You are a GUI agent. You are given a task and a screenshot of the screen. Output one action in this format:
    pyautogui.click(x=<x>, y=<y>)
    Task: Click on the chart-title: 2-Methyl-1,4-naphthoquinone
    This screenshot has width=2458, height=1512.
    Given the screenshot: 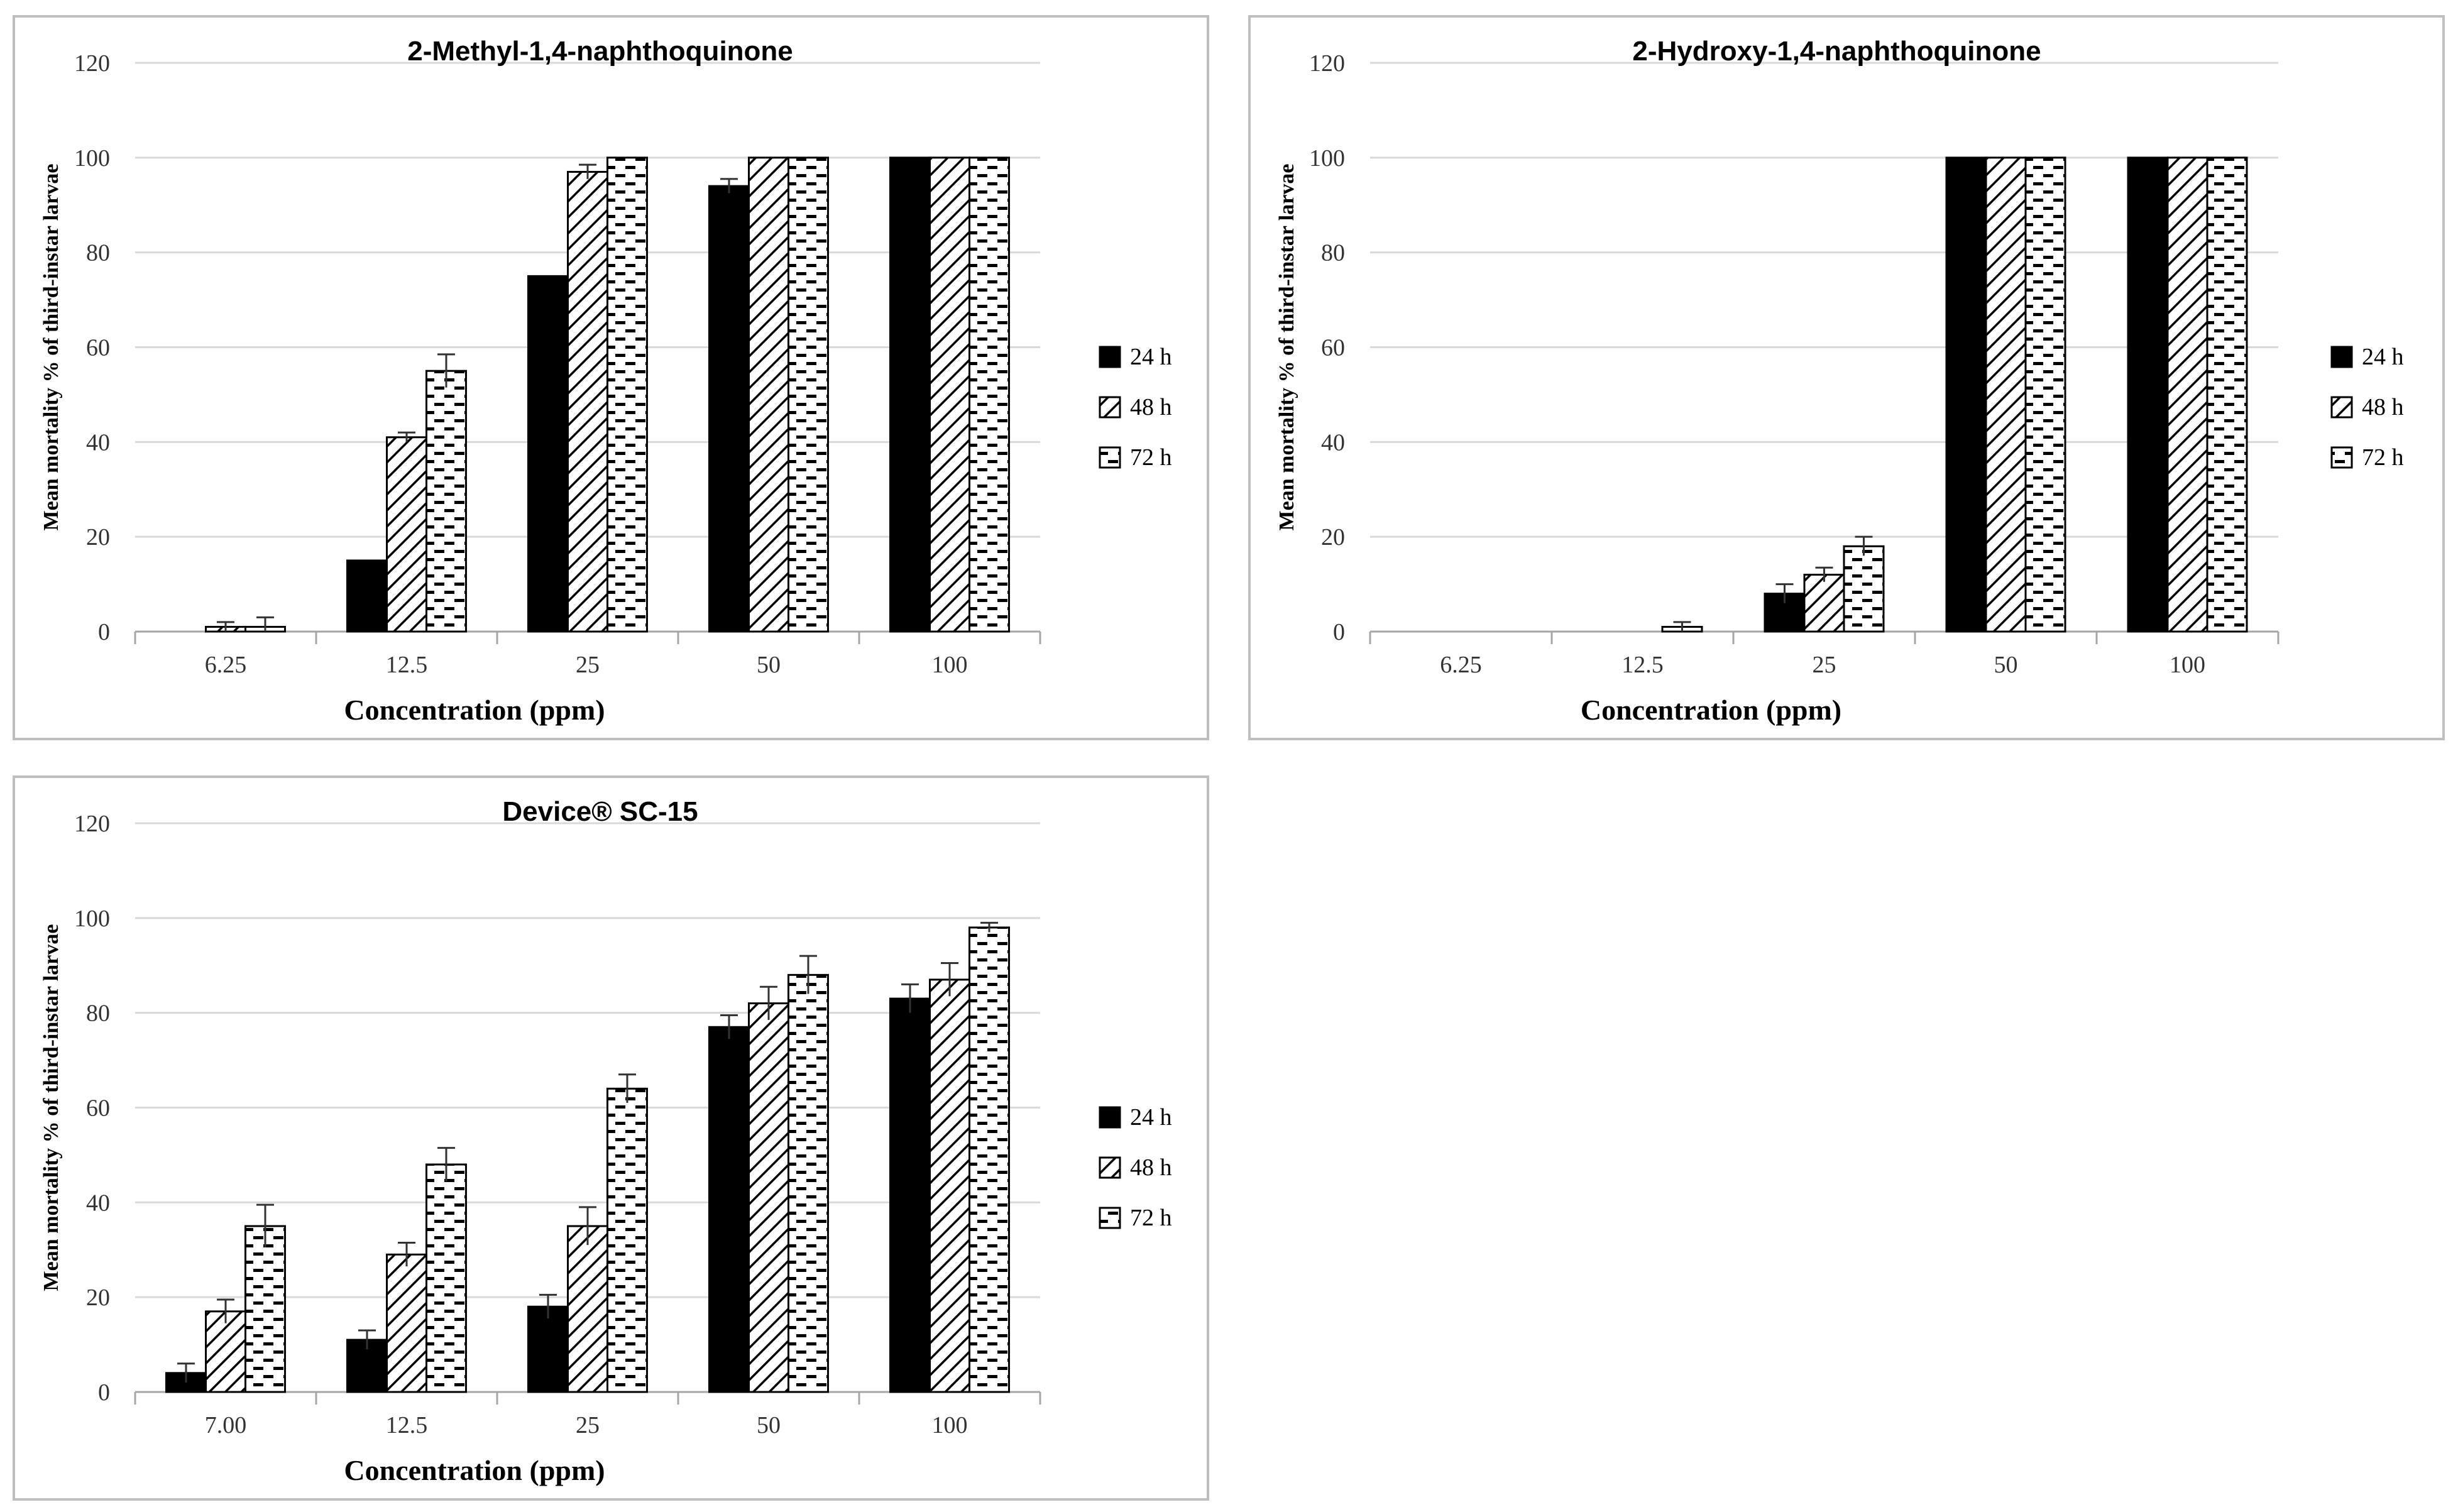 What is the action you would take?
    pyautogui.click(x=600, y=51)
    